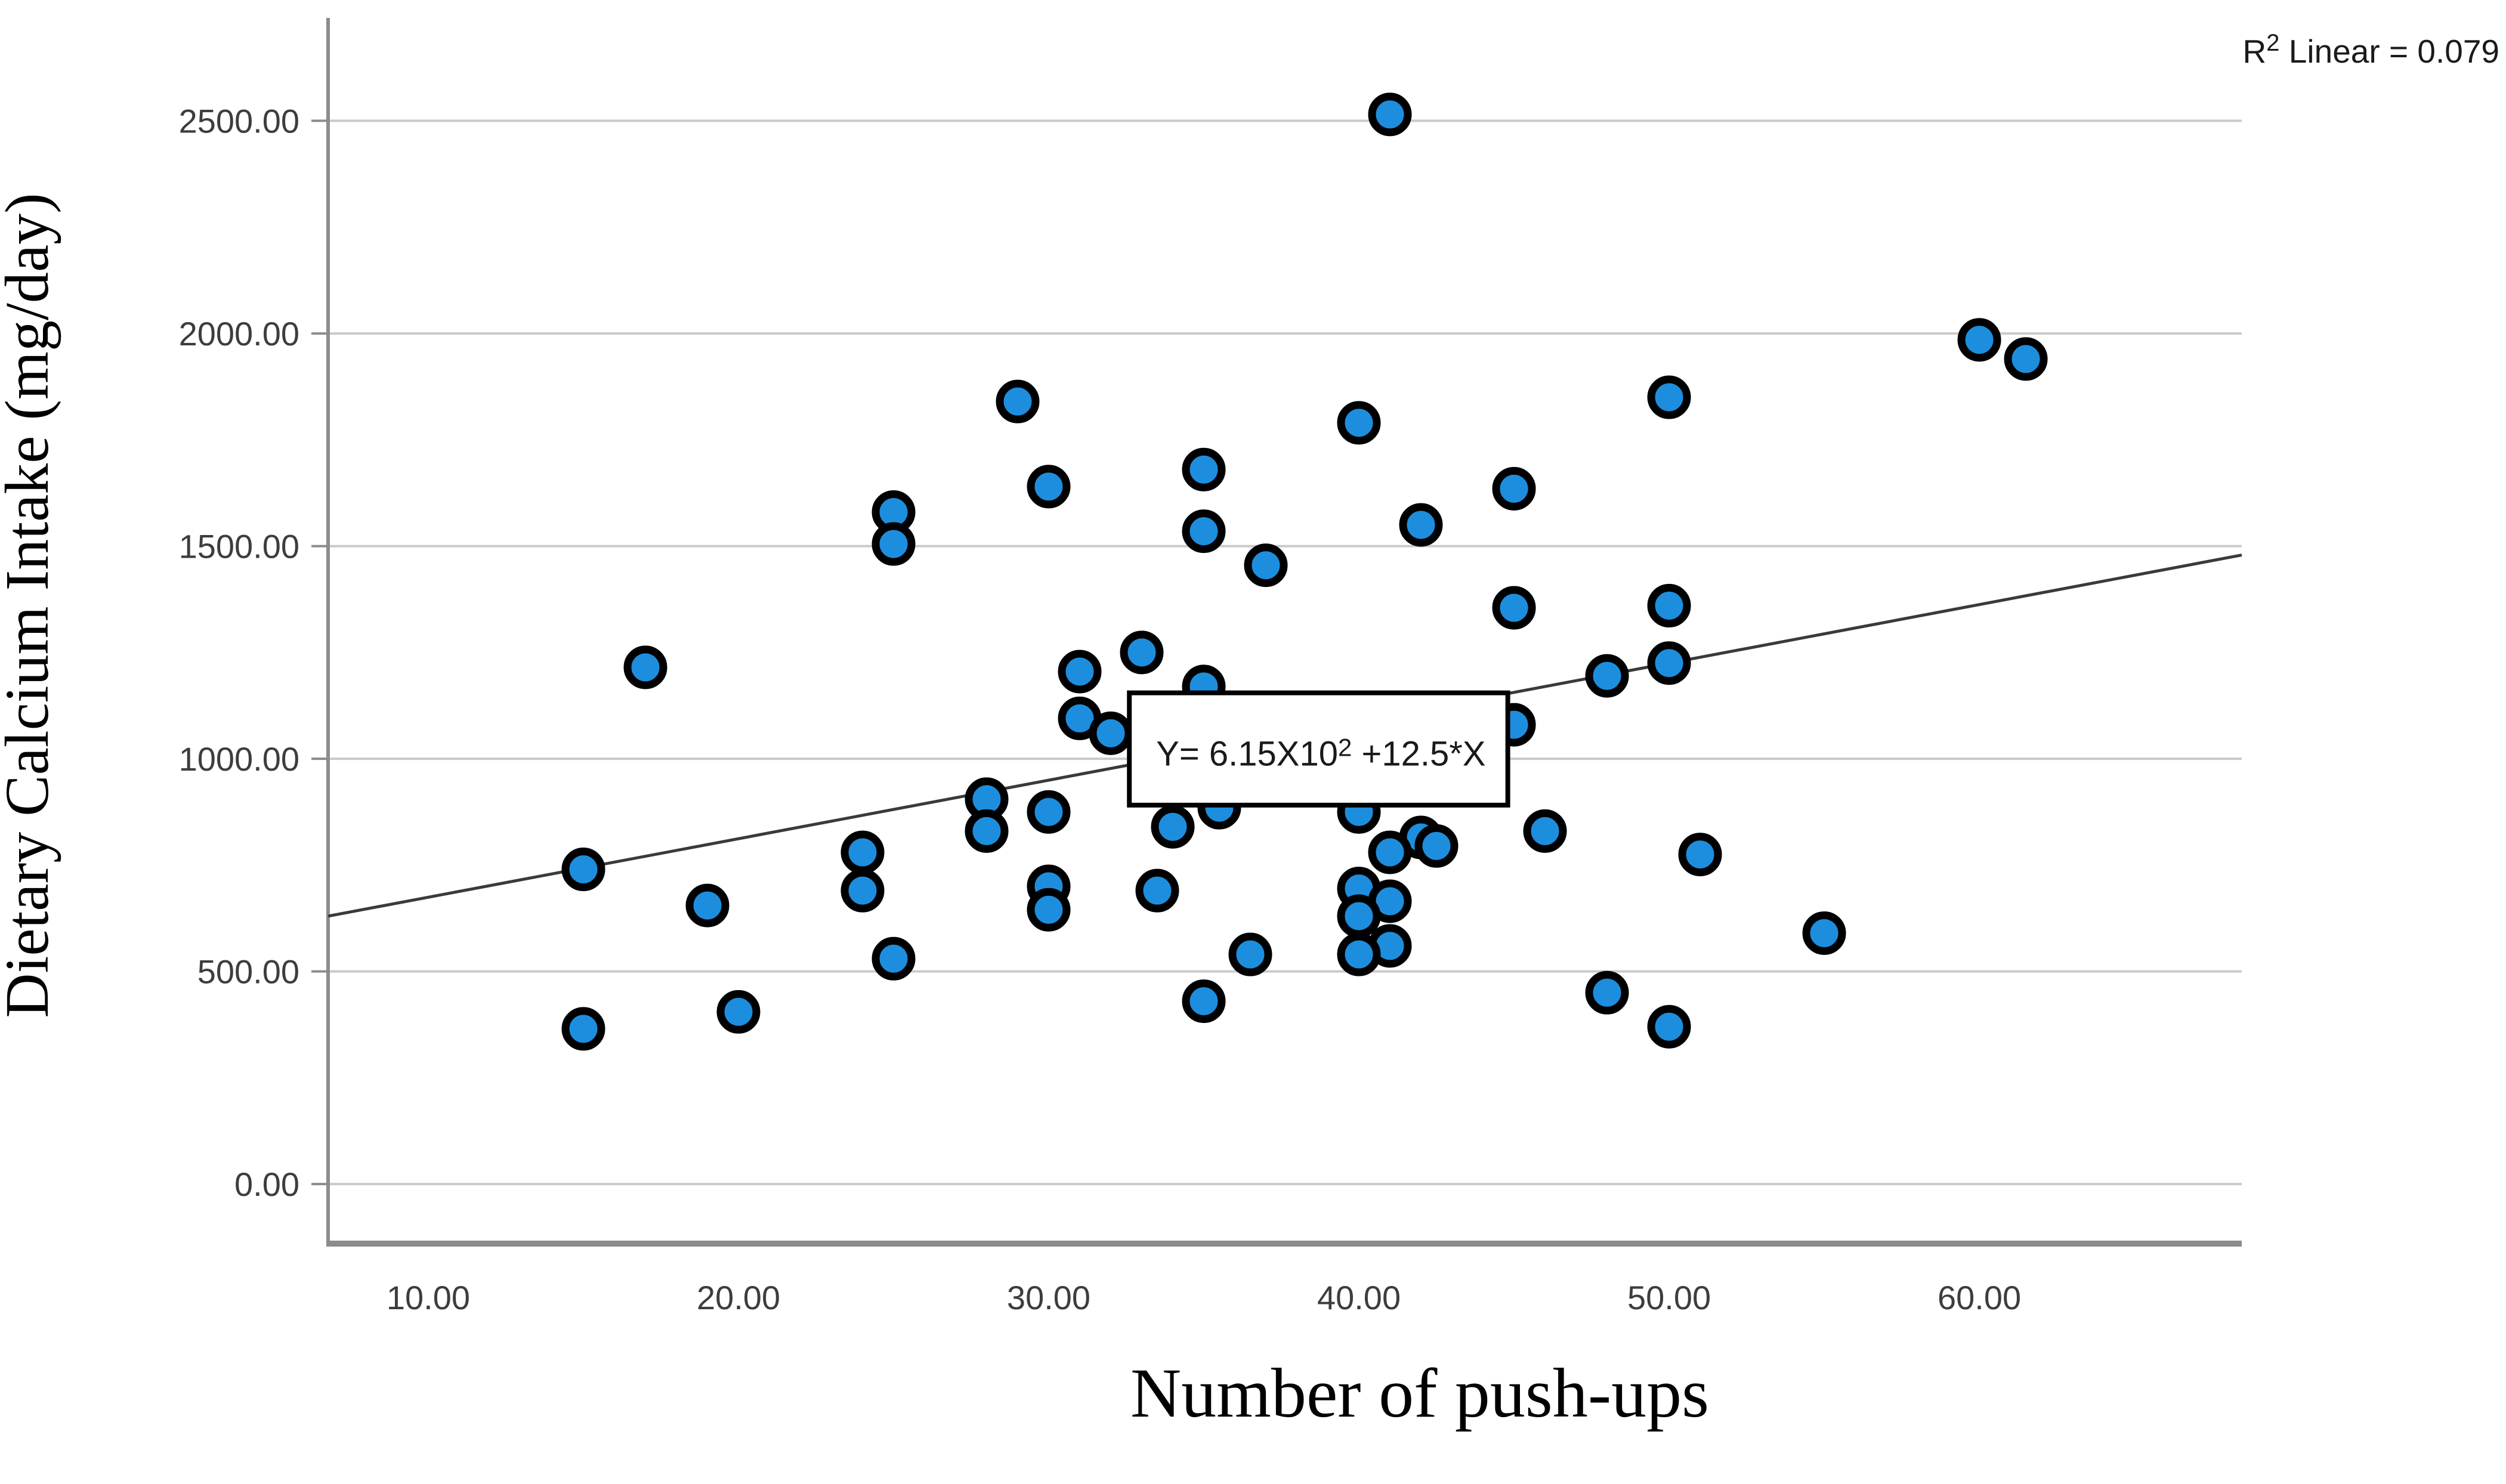 The height and width of the screenshot is (1484, 2506). What do you see at coordinates (30, 605) in the screenshot?
I see `y-axis-title: Dietary Calcium Intake (mg/day)` at bounding box center [30, 605].